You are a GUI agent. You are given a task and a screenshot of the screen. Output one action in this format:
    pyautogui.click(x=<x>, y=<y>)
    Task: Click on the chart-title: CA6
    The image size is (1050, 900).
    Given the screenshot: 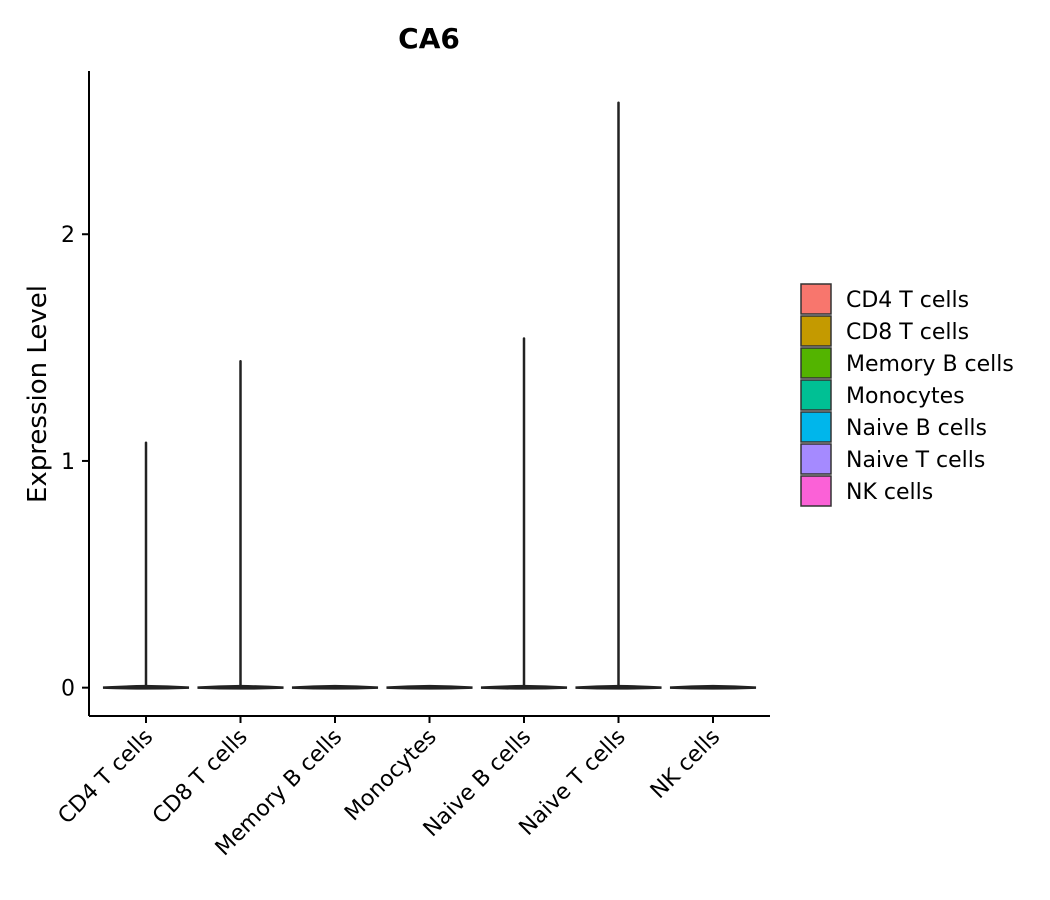 What is the action you would take?
    pyautogui.click(x=429, y=38)
    